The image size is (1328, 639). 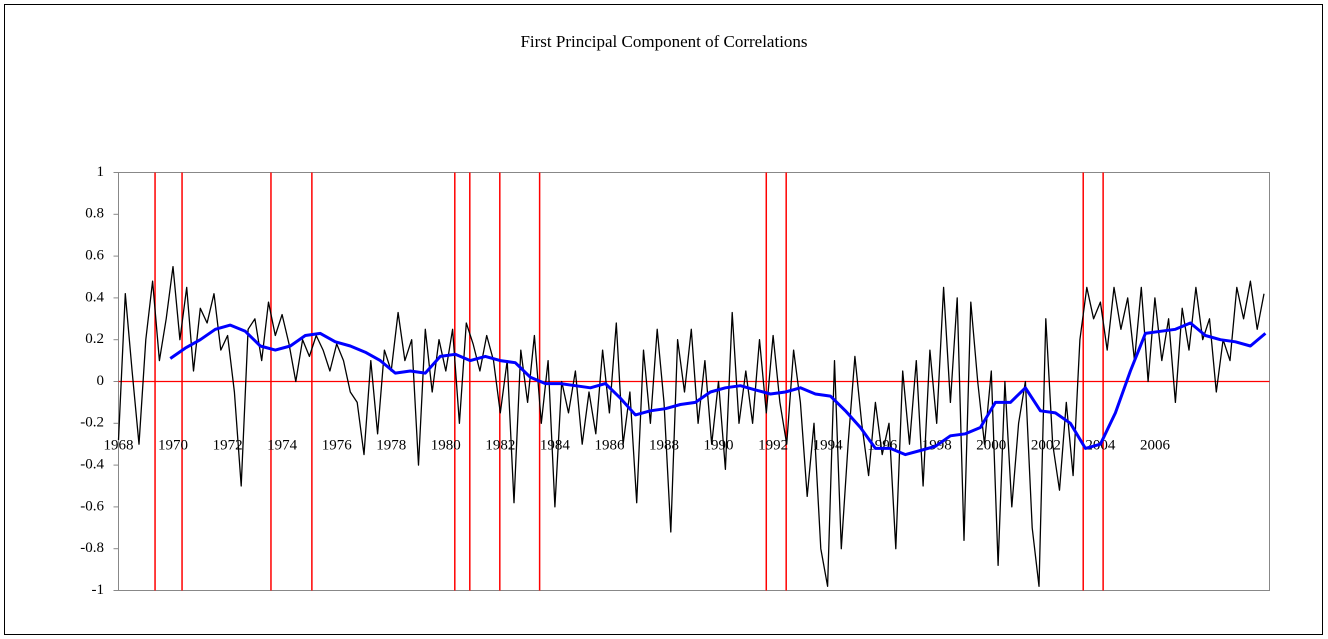 What do you see at coordinates (664, 445) in the screenshot?
I see `x-tick-label: 1988` at bounding box center [664, 445].